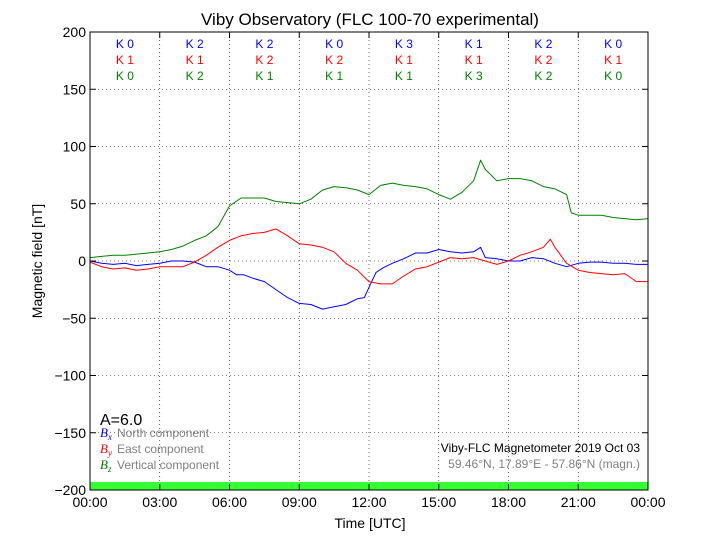 This screenshot has height=540, width=720. I want to click on y-tick-label: −200, so click(70, 490).